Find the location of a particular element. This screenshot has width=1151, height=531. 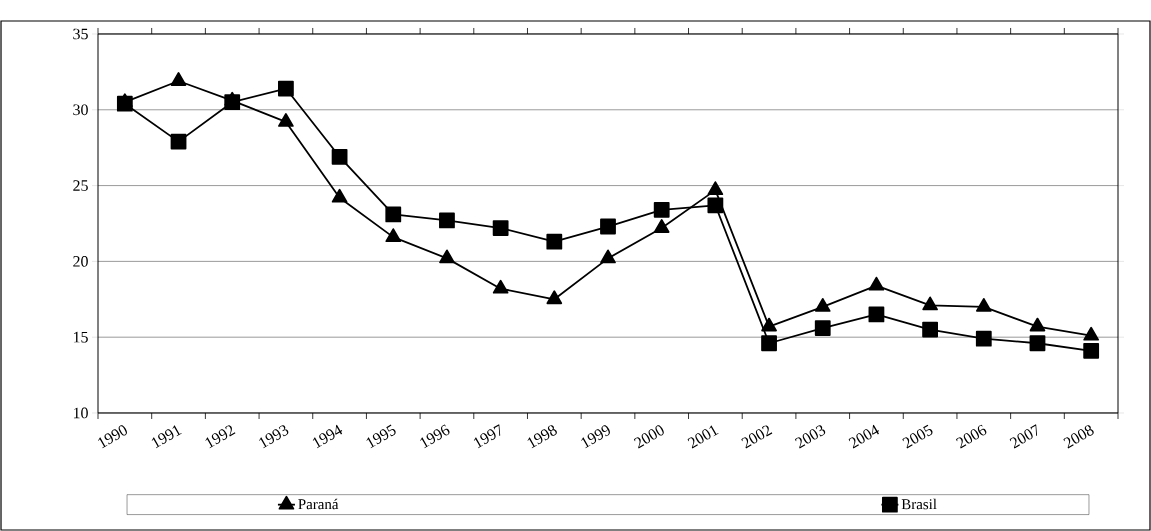

x-tick-label: 1996 is located at coordinates (435, 436).